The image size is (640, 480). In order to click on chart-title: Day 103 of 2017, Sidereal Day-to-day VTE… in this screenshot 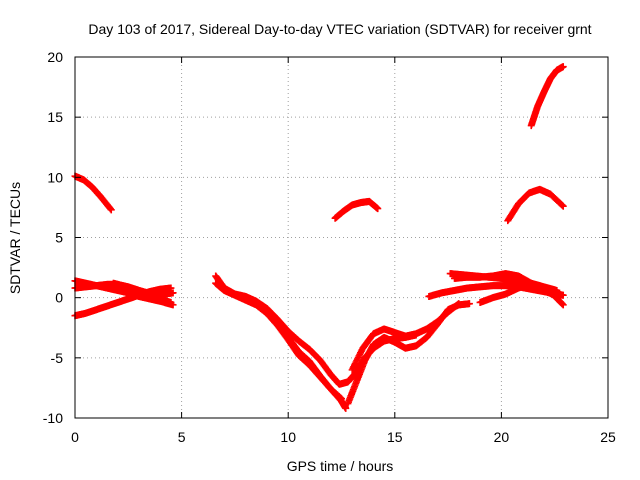, I will do `click(339, 29)`.